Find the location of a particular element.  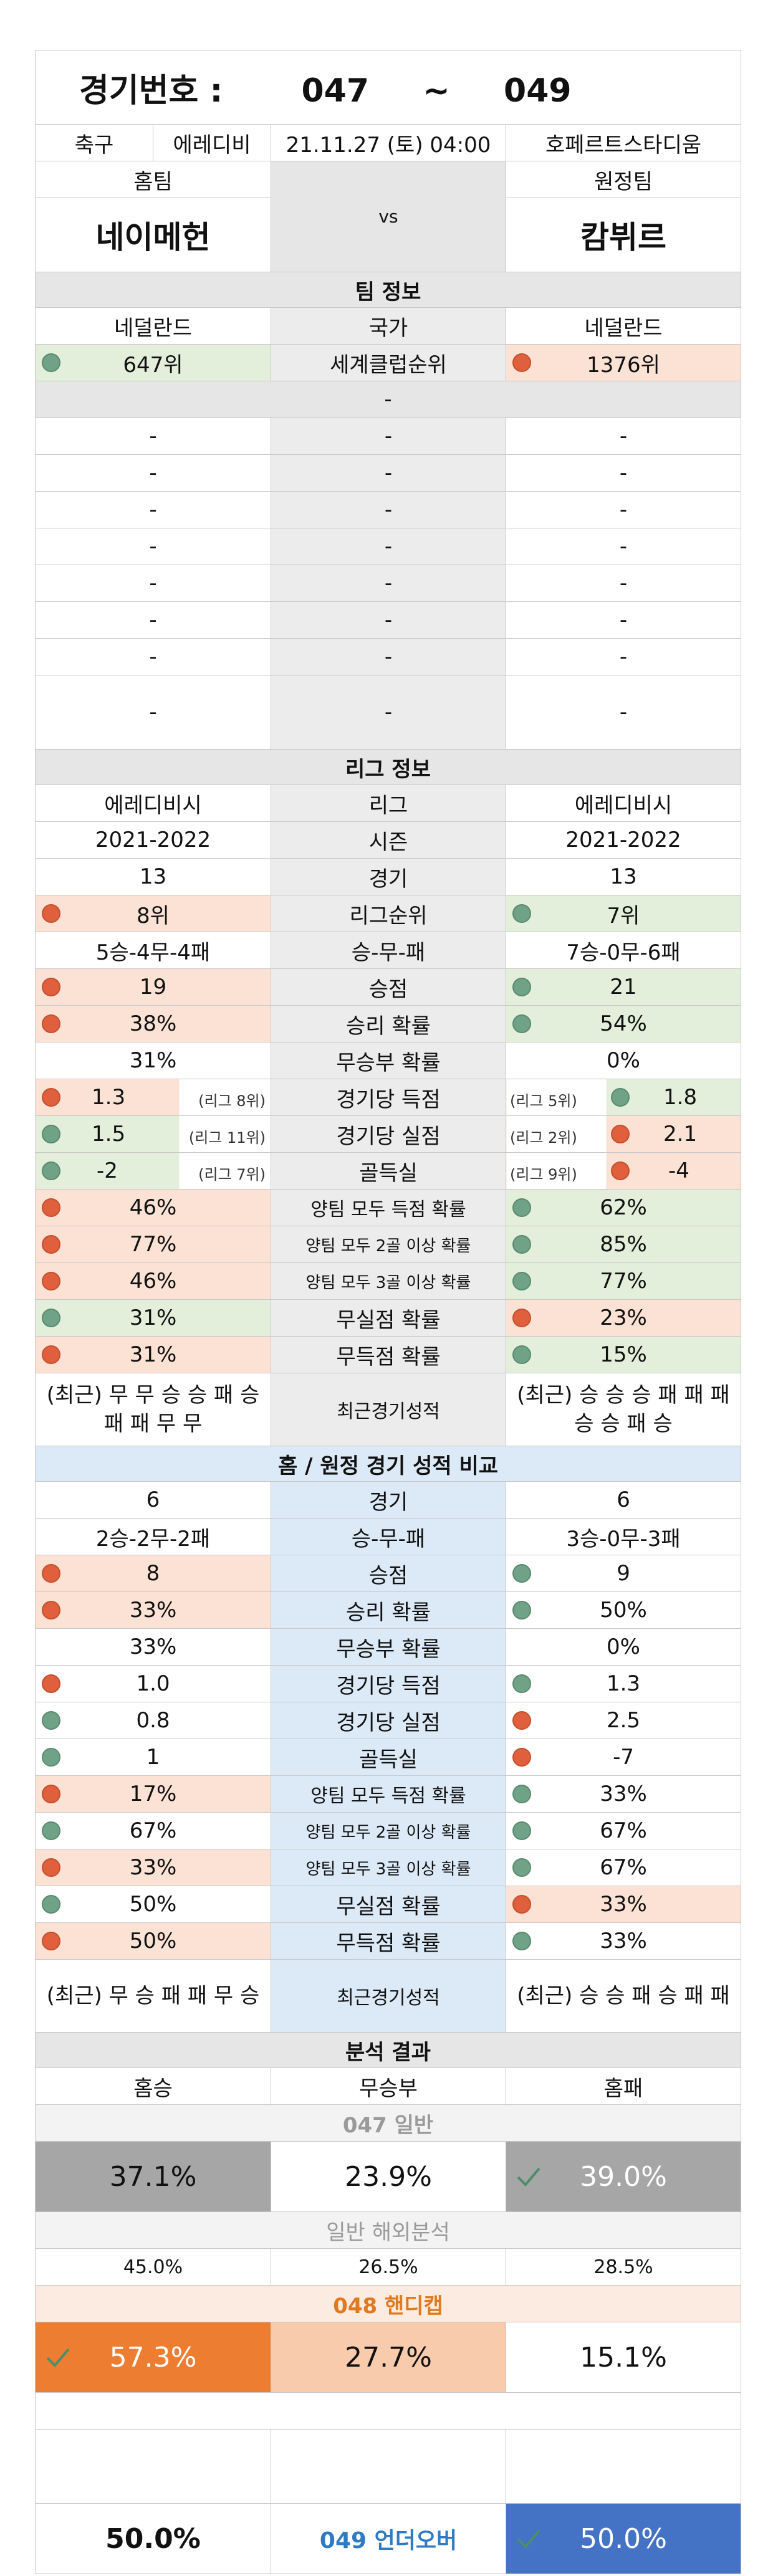

home-win-prob: 38% is located at coordinates (153, 1023).